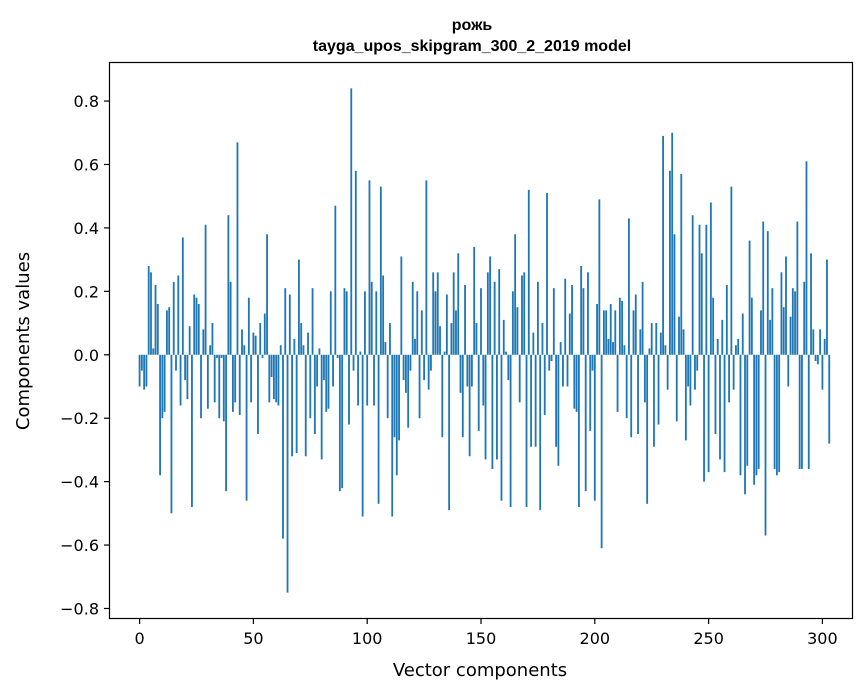 Image resolution: width=867 pixels, height=696 pixels. I want to click on x-axis: 0 50 100 150 200 250 300, so click(486, 633).